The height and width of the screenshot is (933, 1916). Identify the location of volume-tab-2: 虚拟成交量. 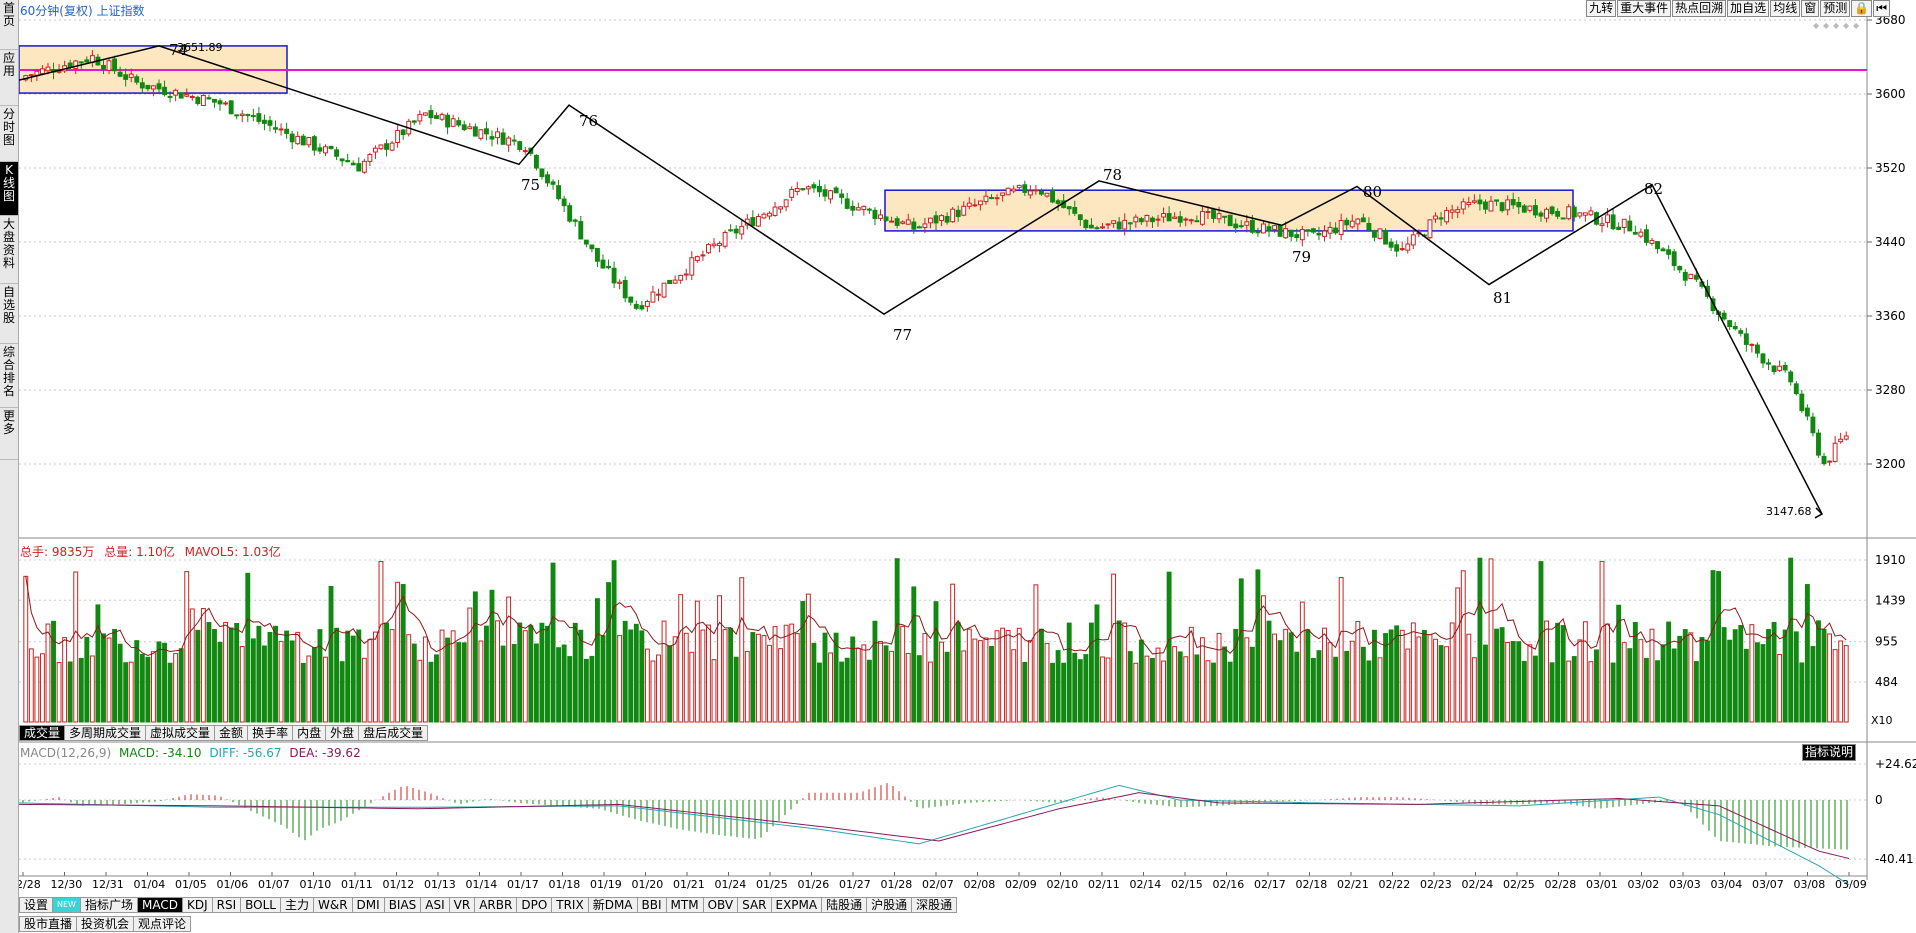
(180, 733).